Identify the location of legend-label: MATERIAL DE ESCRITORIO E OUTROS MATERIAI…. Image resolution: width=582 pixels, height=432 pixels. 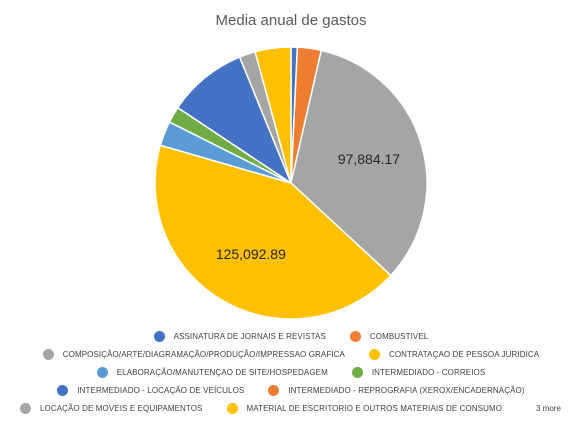
(374, 408).